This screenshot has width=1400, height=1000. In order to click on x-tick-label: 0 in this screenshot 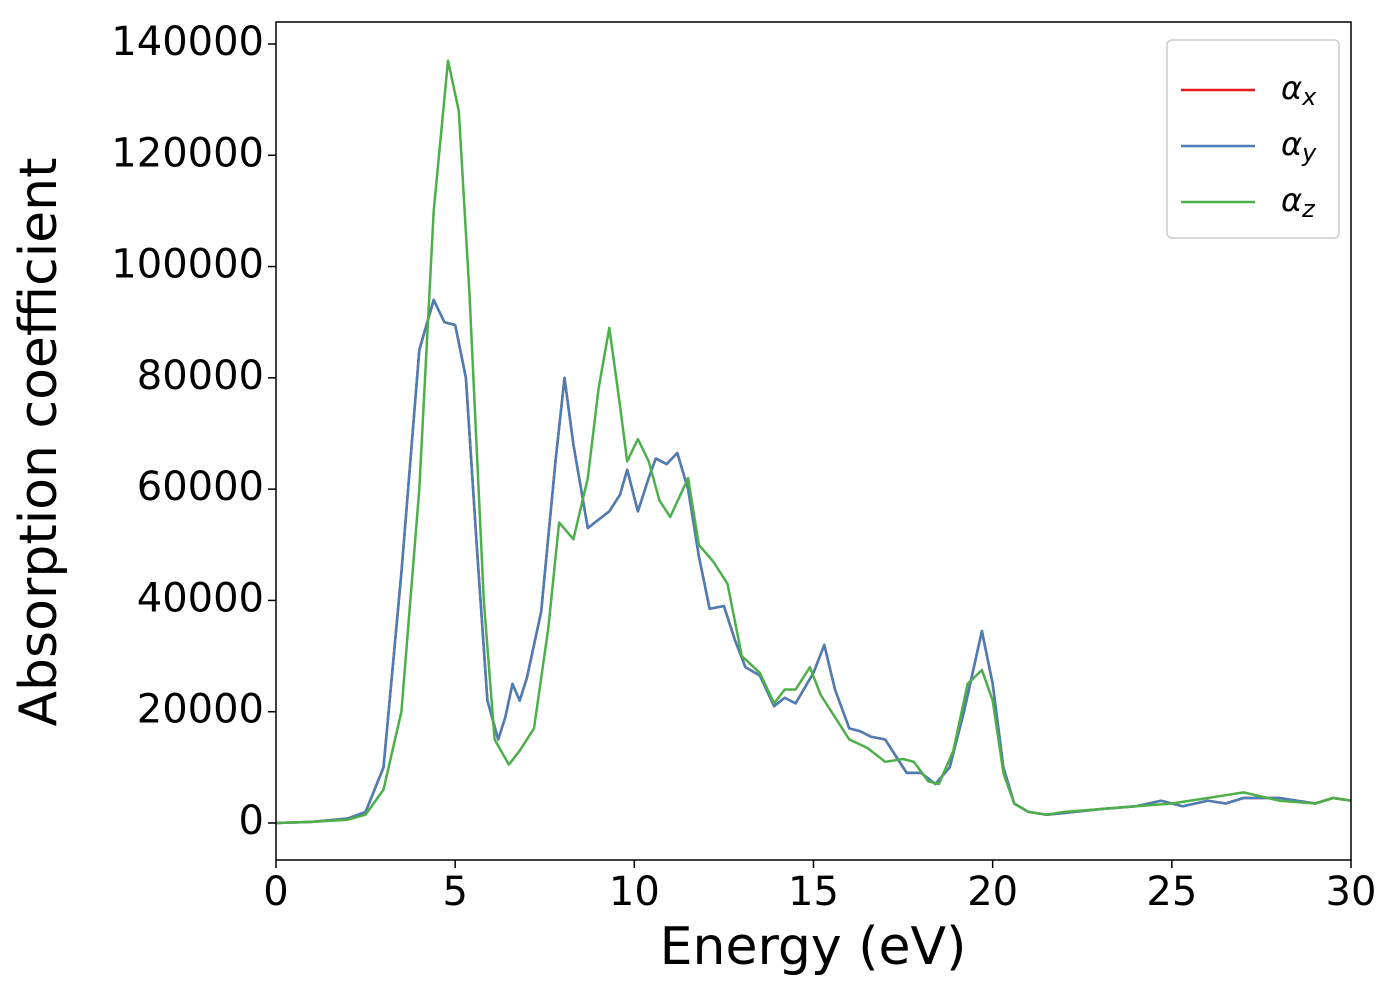, I will do `click(275, 892)`.